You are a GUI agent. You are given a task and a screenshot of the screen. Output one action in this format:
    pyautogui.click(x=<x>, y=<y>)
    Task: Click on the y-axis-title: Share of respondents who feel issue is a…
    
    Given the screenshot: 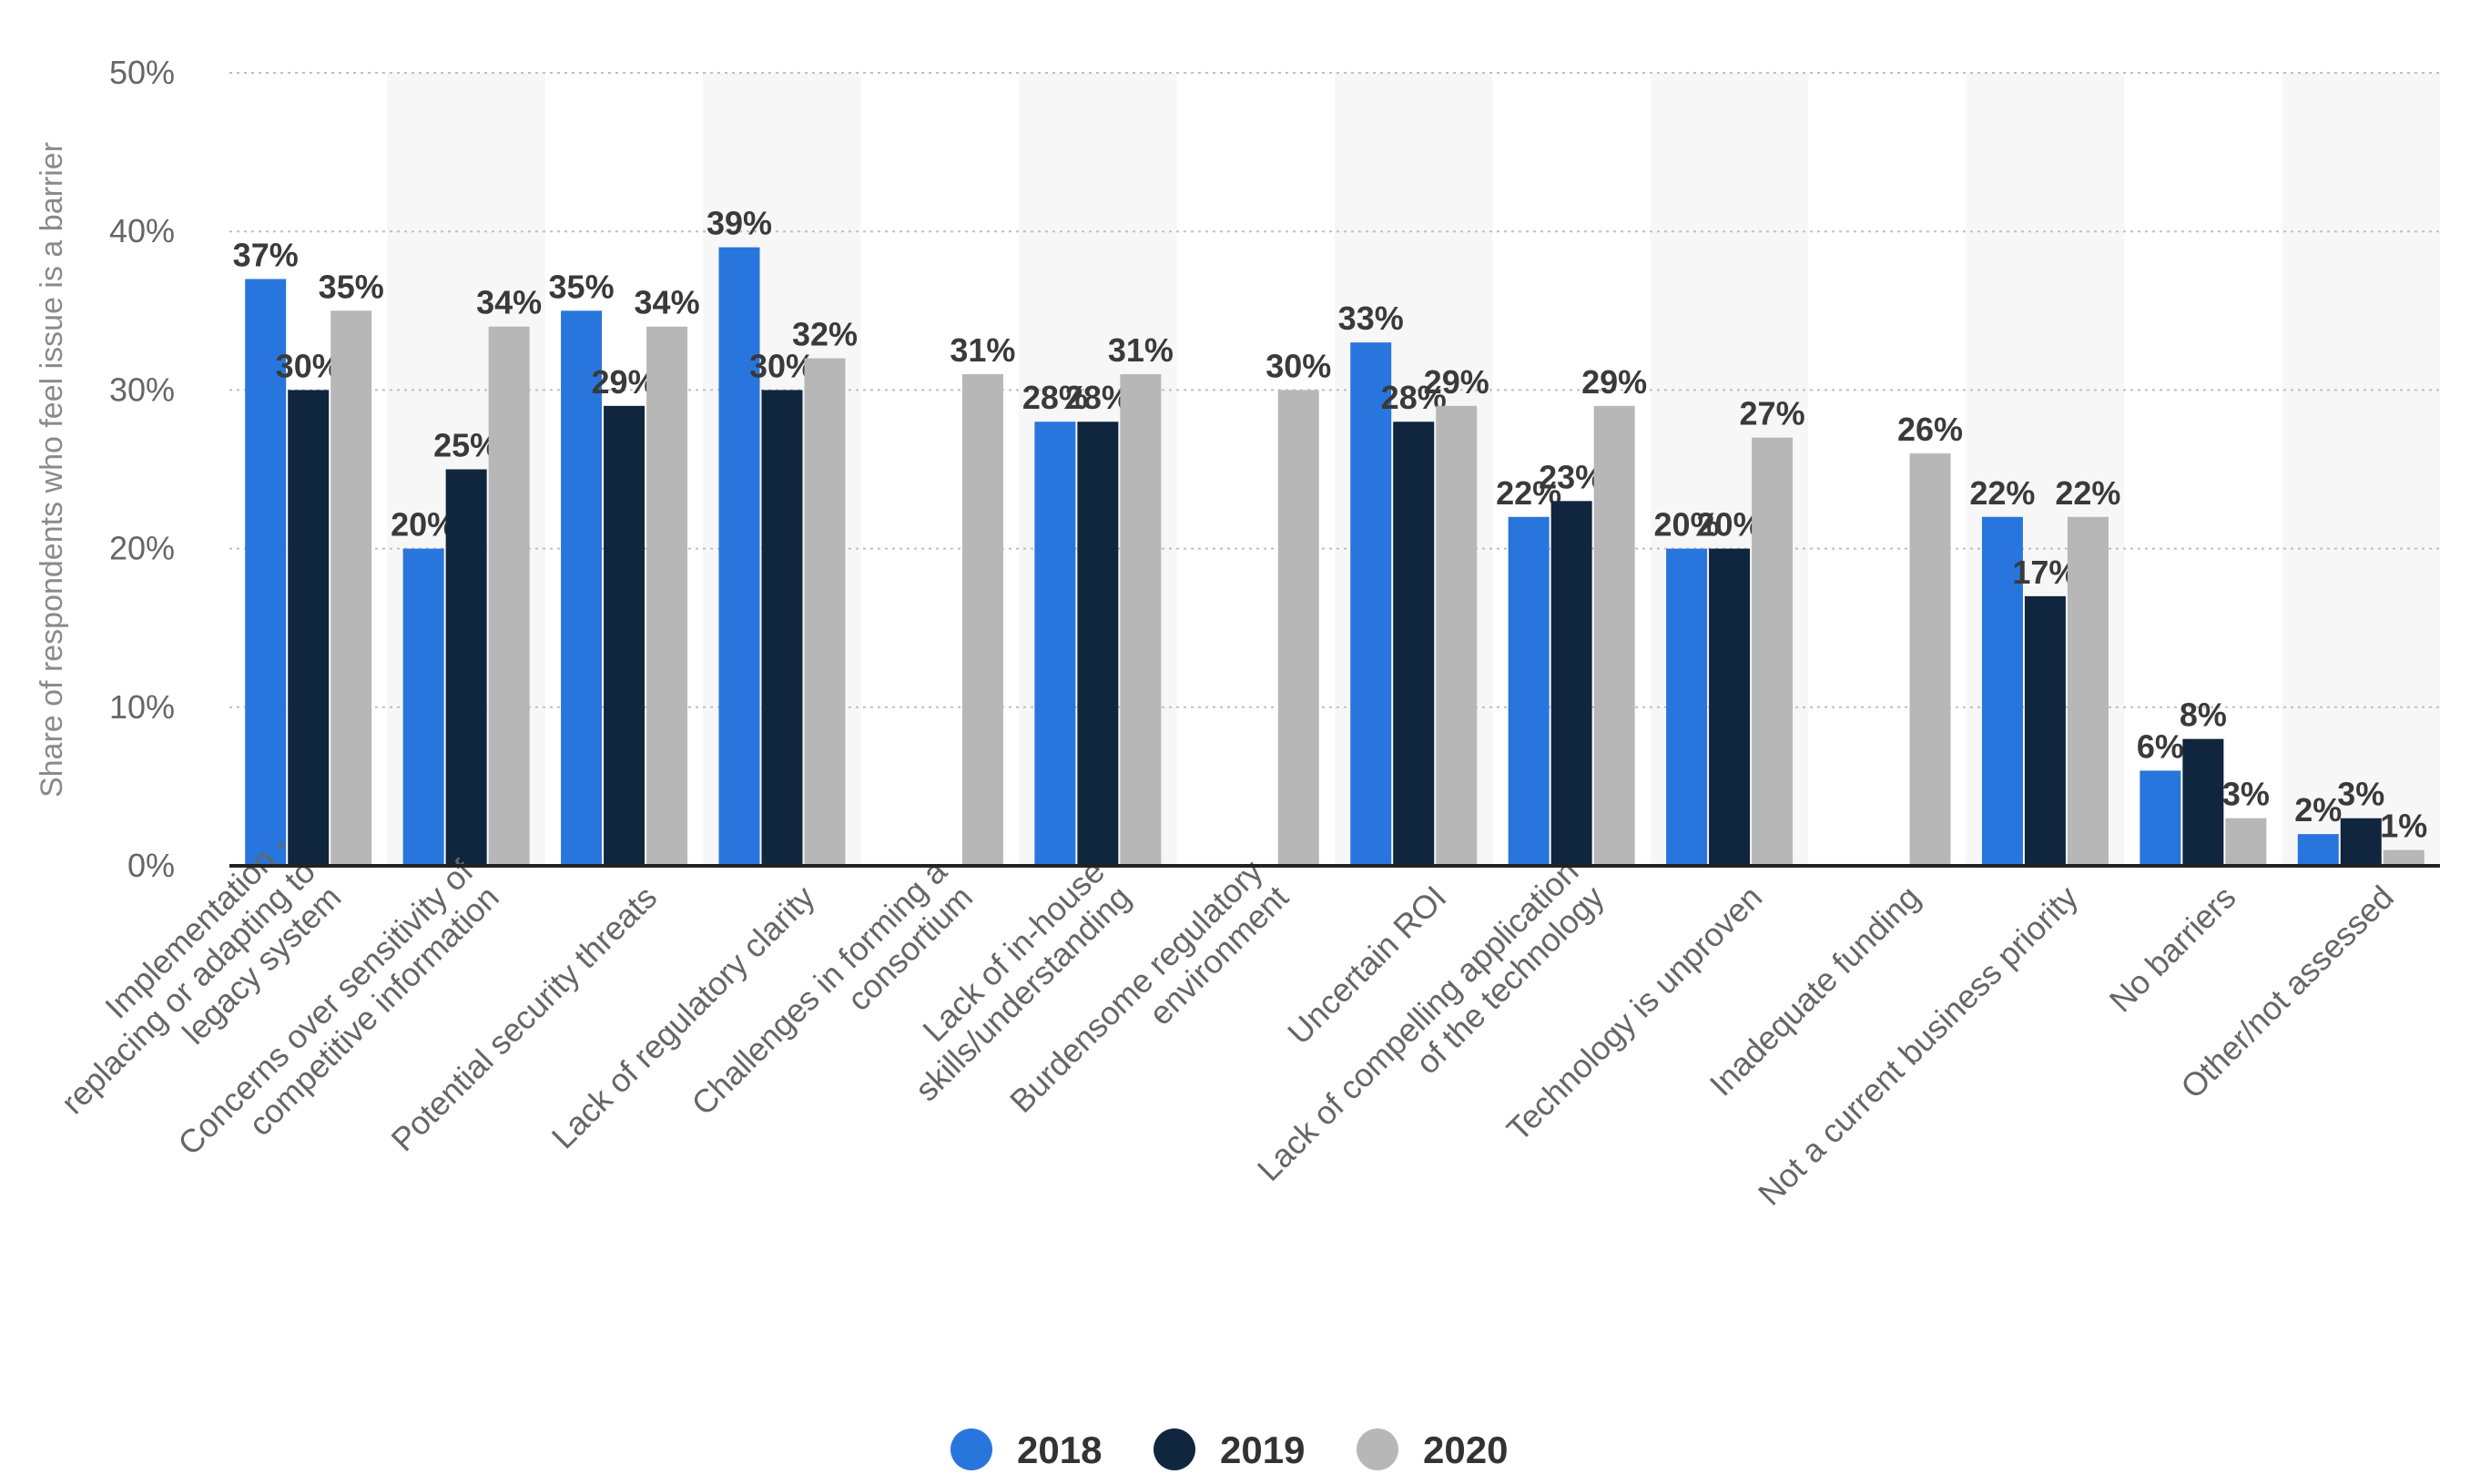 What is the action you would take?
    pyautogui.click(x=52, y=470)
    